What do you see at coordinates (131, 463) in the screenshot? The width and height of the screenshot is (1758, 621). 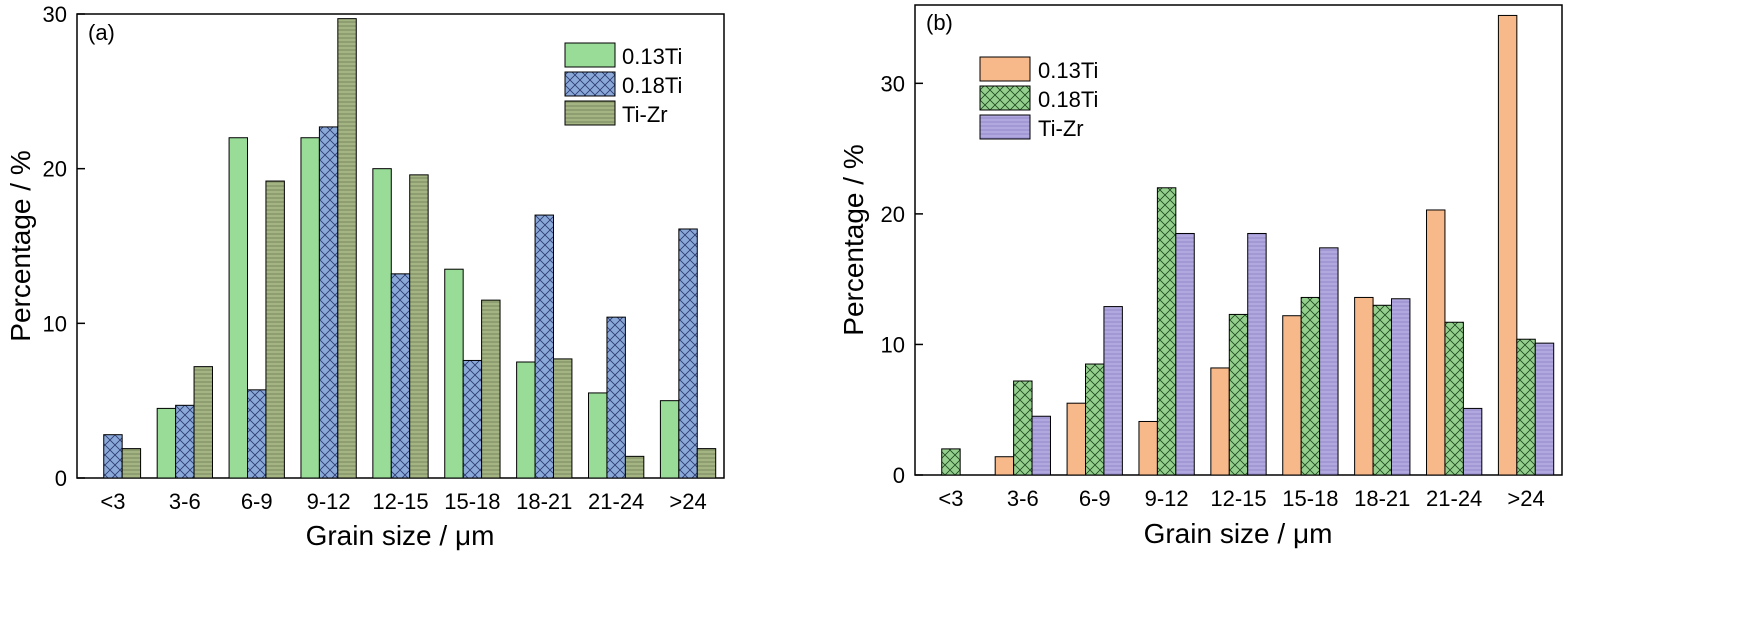 I see `bar-tizr-lt3` at bounding box center [131, 463].